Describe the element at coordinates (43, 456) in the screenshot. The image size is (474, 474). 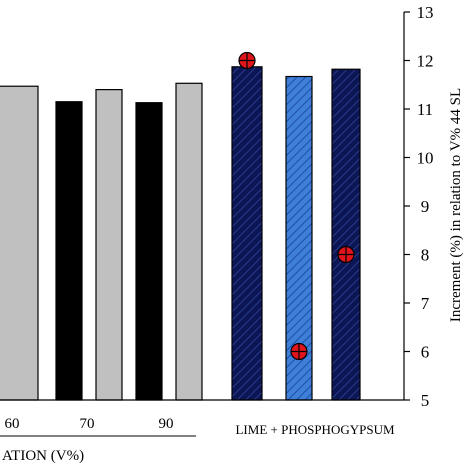
I see `liming-group-label: ATION (V%)` at that location.